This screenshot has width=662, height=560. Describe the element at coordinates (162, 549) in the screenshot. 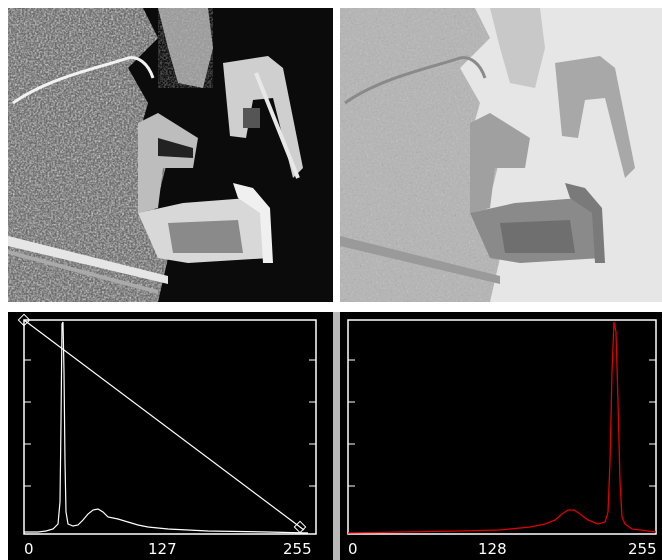

I see `x-tick-label: 127` at that location.